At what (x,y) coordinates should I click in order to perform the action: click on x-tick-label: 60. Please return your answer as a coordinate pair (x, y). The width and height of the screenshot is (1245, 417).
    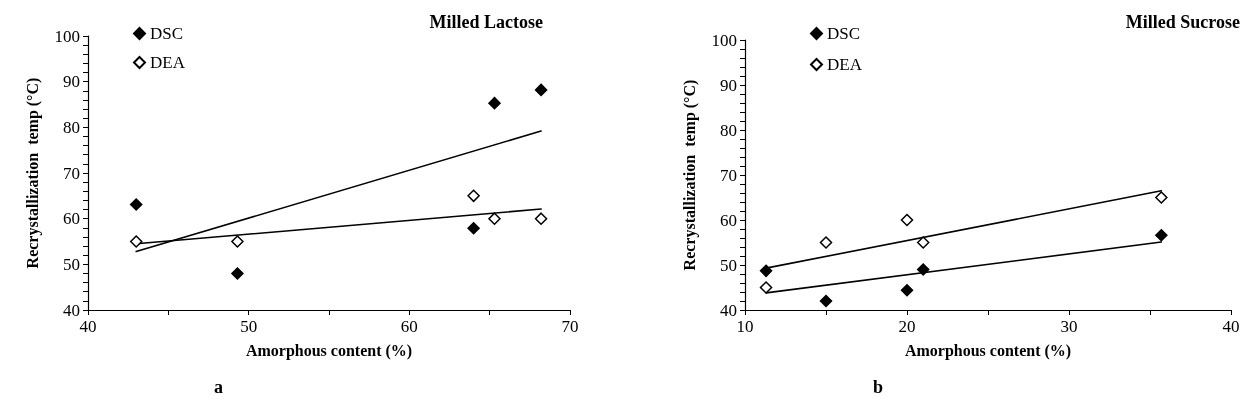
    Looking at the image, I should click on (409, 326).